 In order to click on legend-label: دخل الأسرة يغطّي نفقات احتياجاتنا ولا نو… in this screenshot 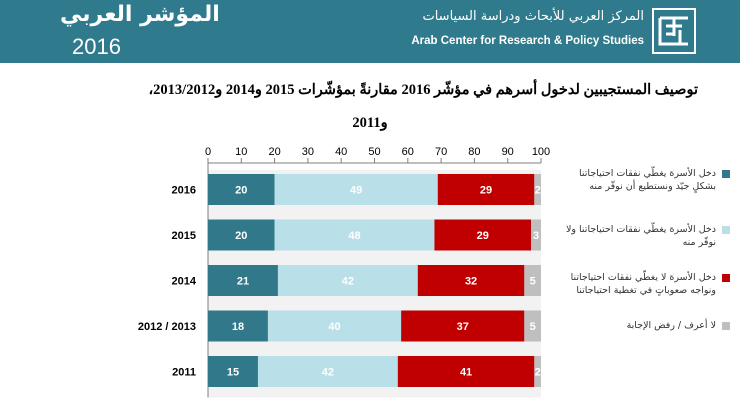, I will do `click(641, 236)`.